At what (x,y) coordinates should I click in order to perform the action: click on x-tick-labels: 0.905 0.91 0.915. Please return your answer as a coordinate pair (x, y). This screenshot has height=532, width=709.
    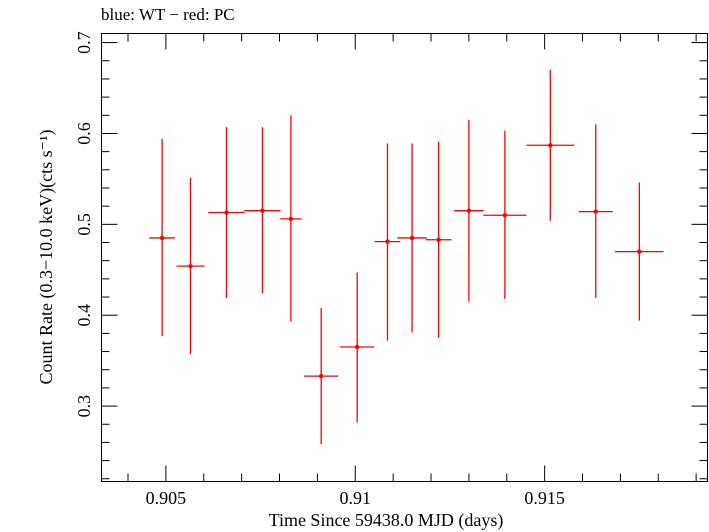
    Looking at the image, I should click on (355, 498).